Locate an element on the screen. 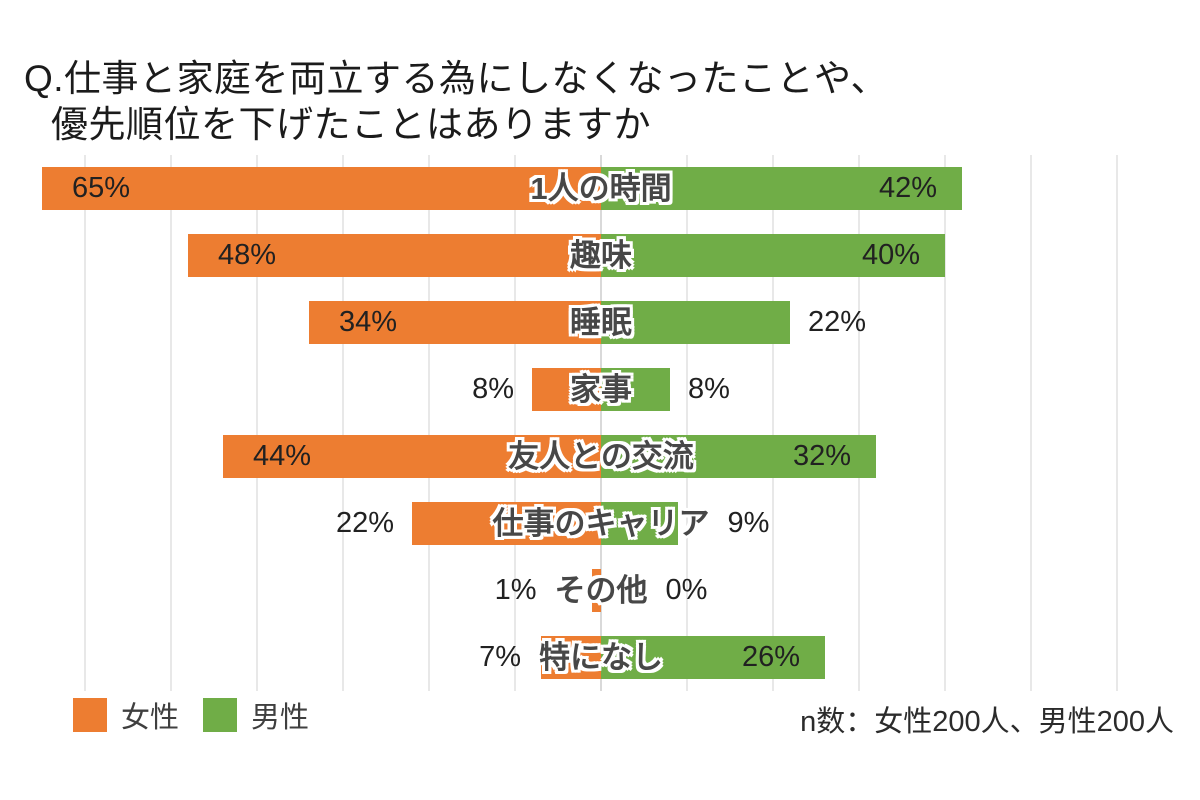 This screenshot has height=800, width=1200. women-value-label: 44% is located at coordinates (282, 456).